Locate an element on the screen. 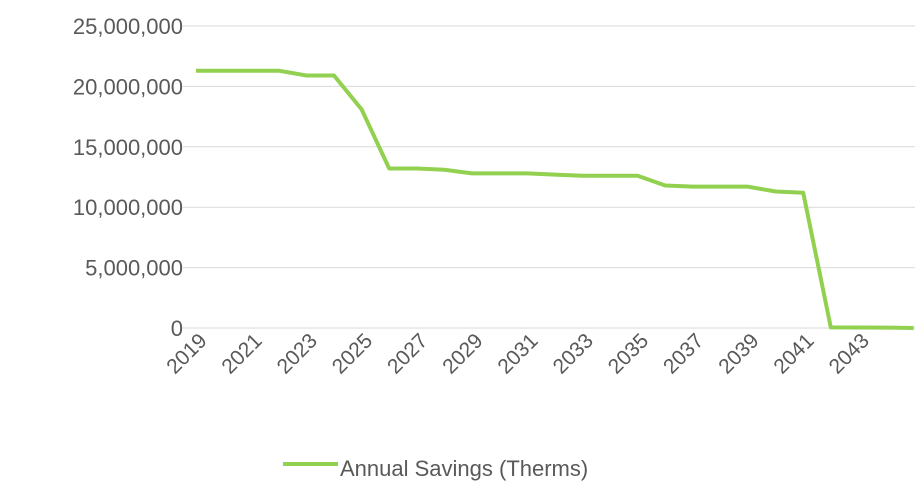 The height and width of the screenshot is (482, 915). y-tick-label: 5,000,000 is located at coordinates (134, 268).